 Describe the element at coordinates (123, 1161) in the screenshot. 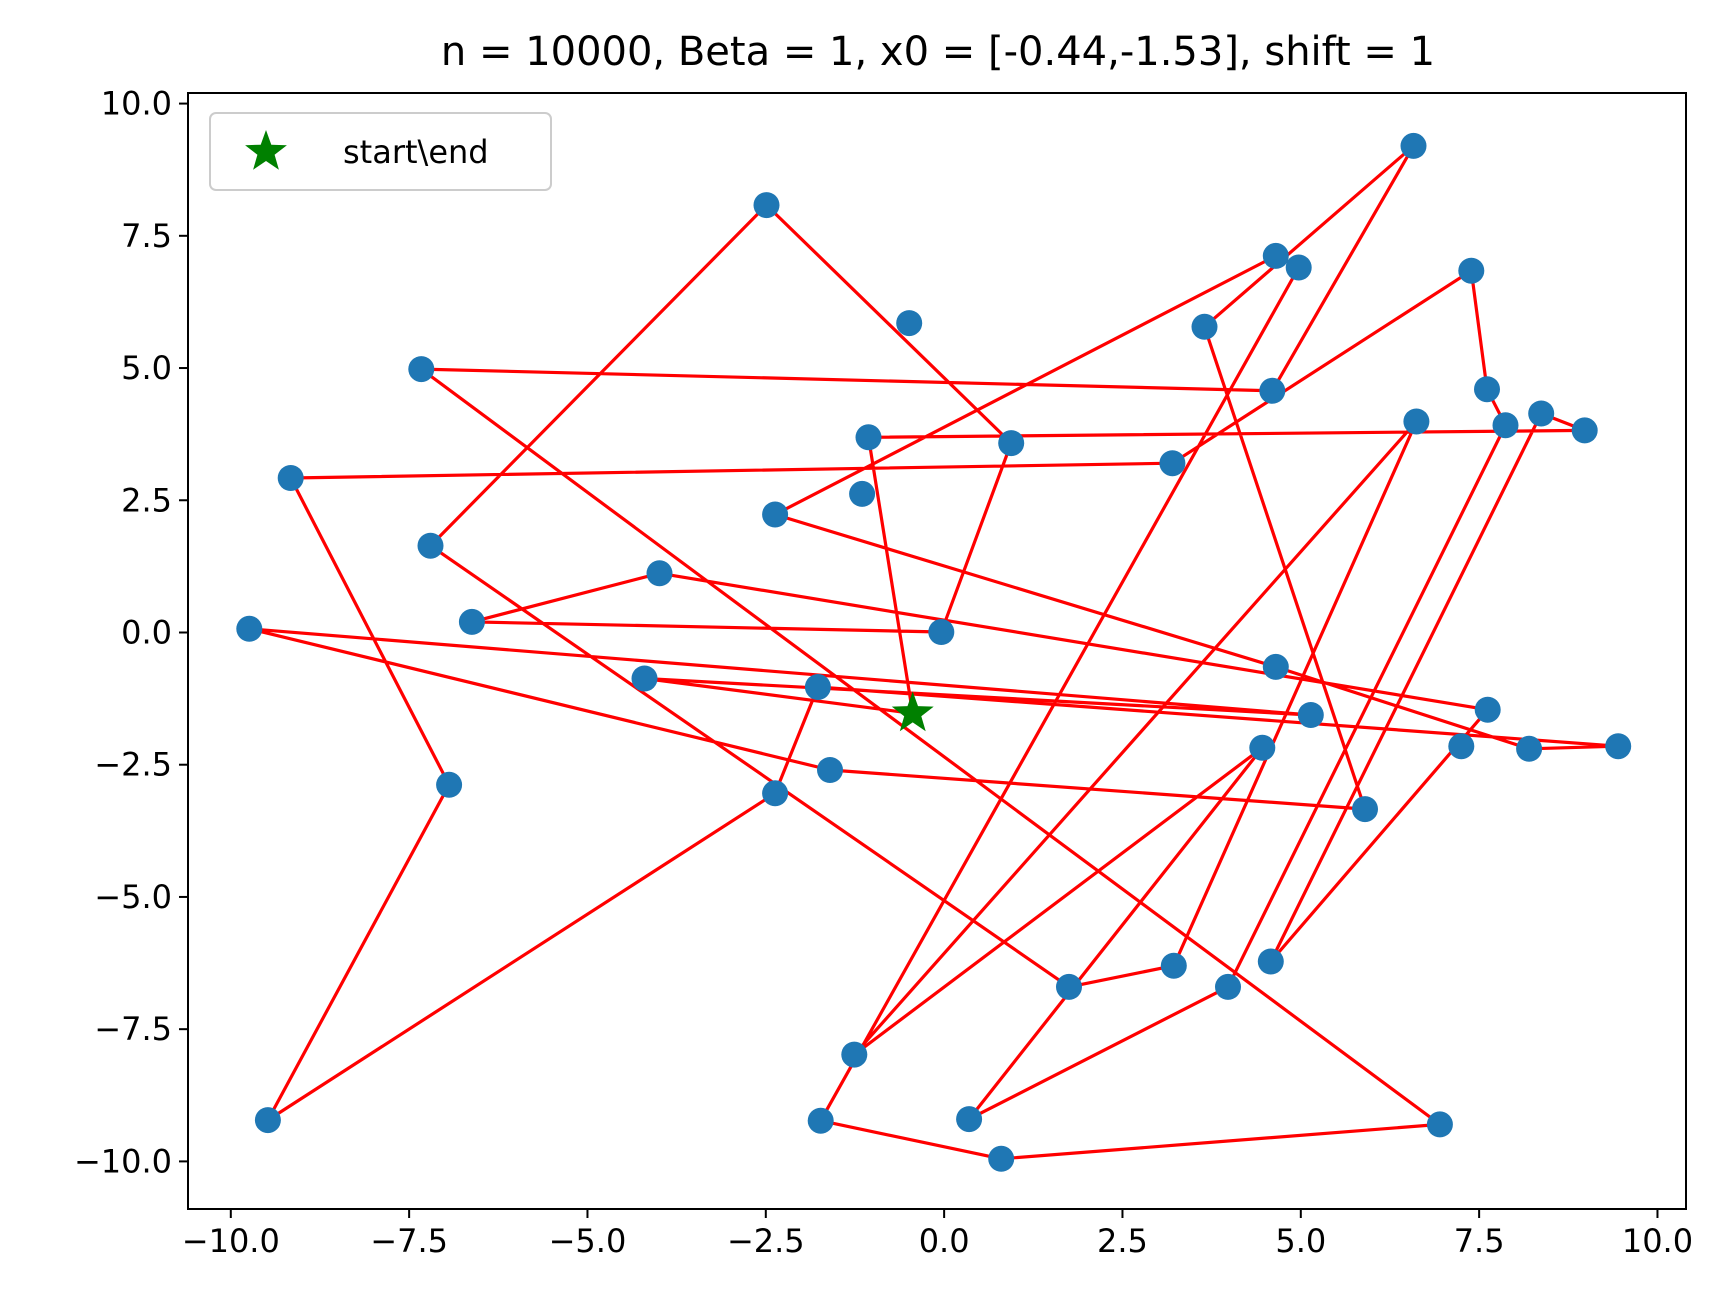

I see `y-tick-label: −10.0` at that location.